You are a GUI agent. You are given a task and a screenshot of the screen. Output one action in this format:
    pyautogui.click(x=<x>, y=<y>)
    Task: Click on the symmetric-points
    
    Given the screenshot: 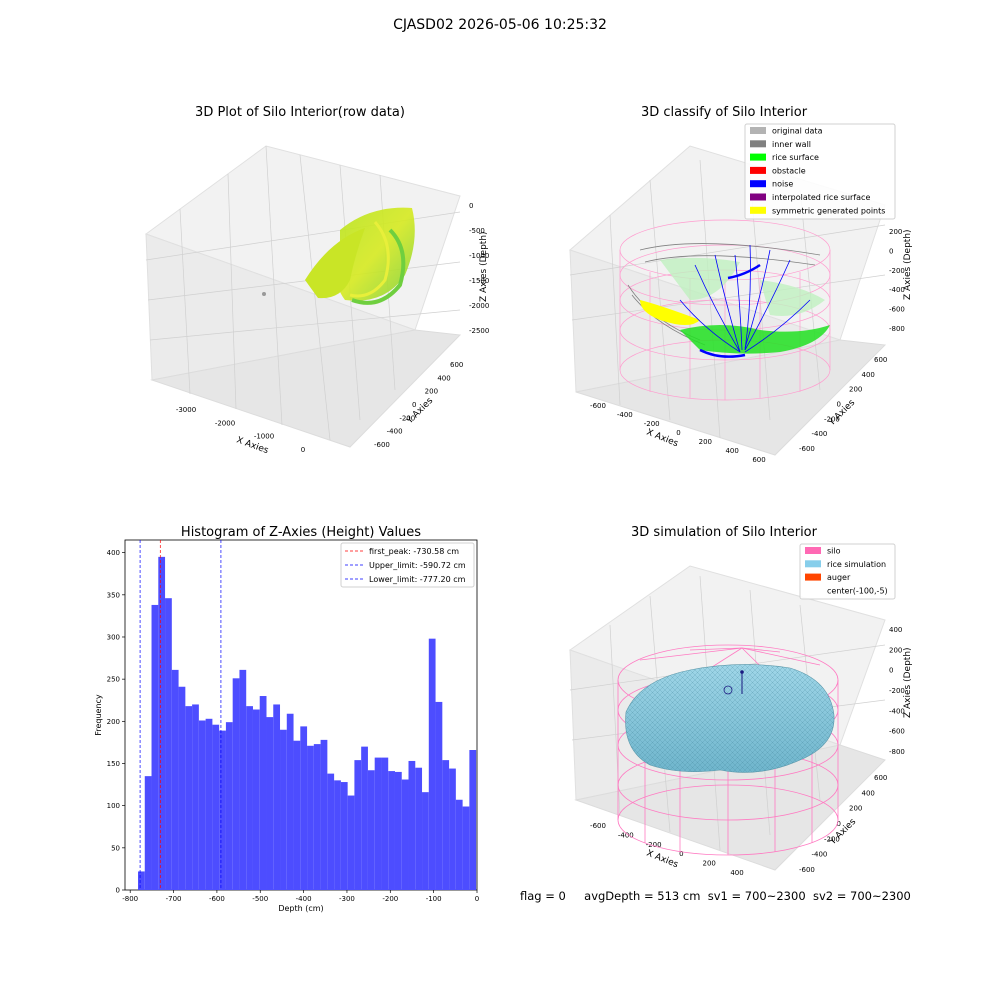 What is the action you would take?
    pyautogui.click(x=670, y=312)
    